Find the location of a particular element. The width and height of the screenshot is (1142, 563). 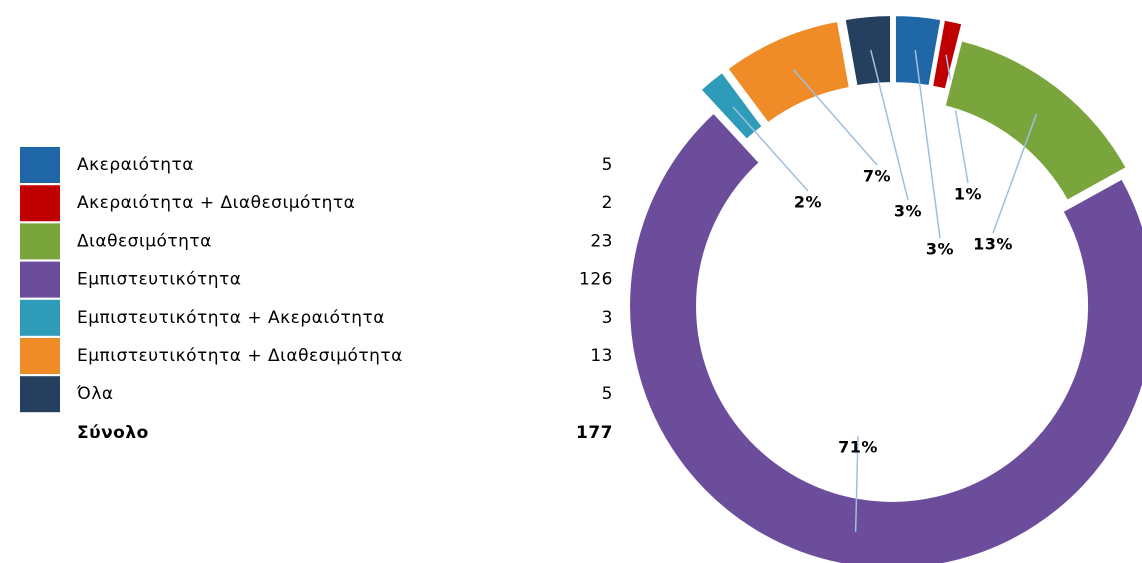

legend-value: 126 is located at coordinates (596, 280).